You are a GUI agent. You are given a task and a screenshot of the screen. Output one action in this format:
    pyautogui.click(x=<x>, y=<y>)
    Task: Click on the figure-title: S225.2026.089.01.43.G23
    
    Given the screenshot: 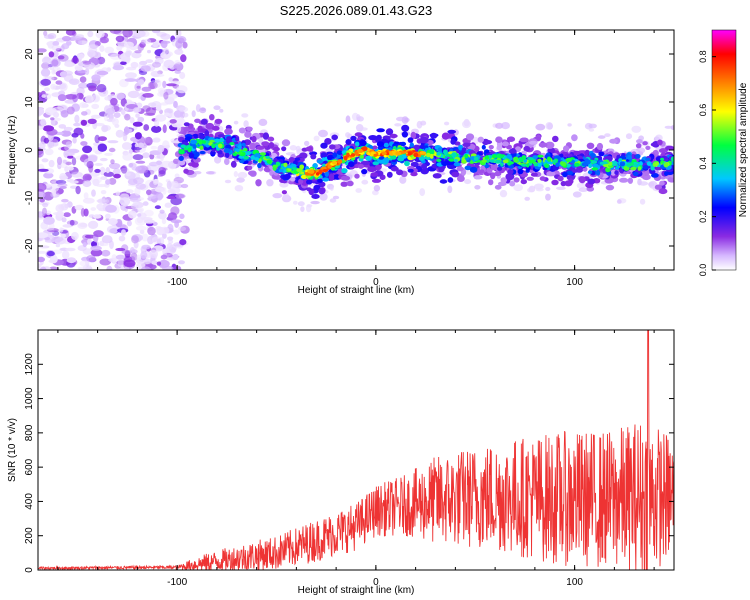 What is the action you would take?
    pyautogui.click(x=356, y=10)
    